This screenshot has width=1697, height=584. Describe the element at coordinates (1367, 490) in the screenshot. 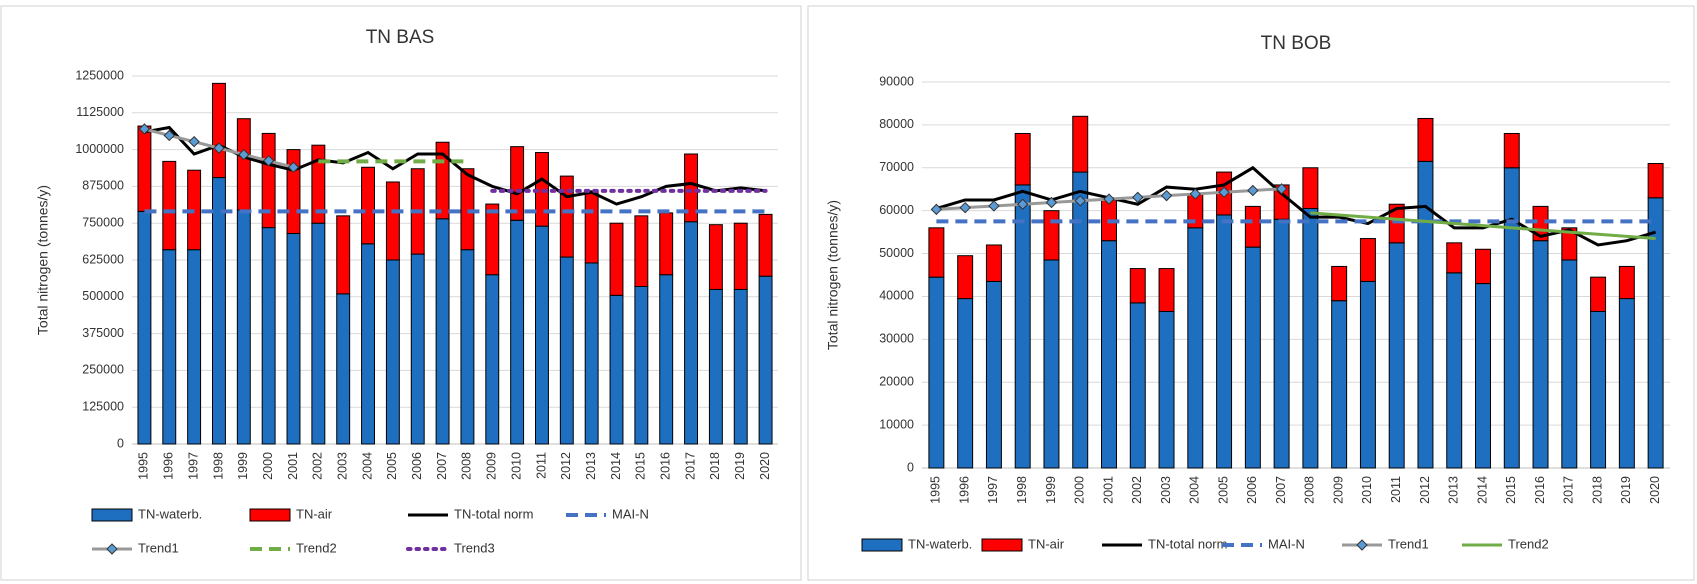

I see `x-tick-label: 2010` at that location.